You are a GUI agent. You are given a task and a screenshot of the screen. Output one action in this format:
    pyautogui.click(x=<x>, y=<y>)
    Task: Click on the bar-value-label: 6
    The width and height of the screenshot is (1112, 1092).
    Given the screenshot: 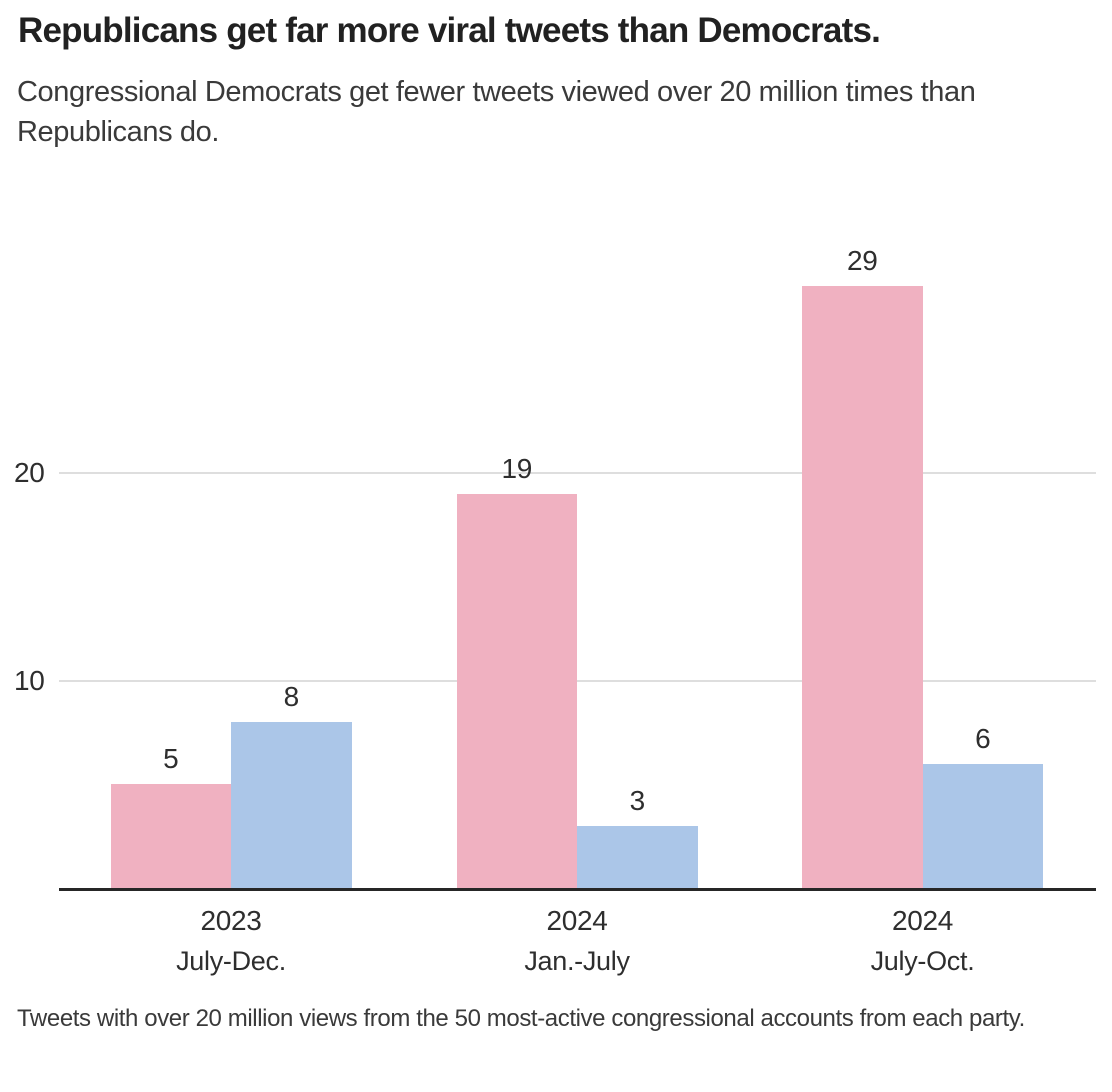 What is the action you would take?
    pyautogui.click(x=983, y=738)
    